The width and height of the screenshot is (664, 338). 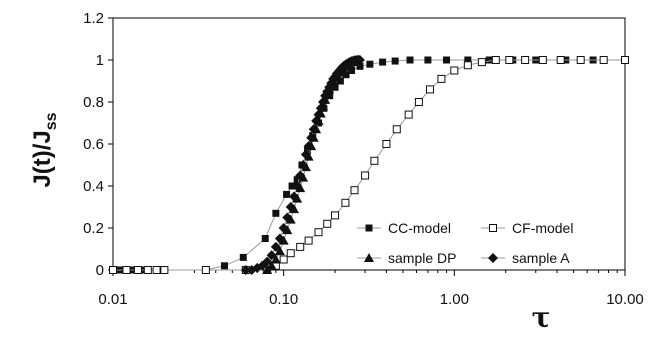 I want to click on legend-label-sample-dp: sample DP, so click(x=422, y=258).